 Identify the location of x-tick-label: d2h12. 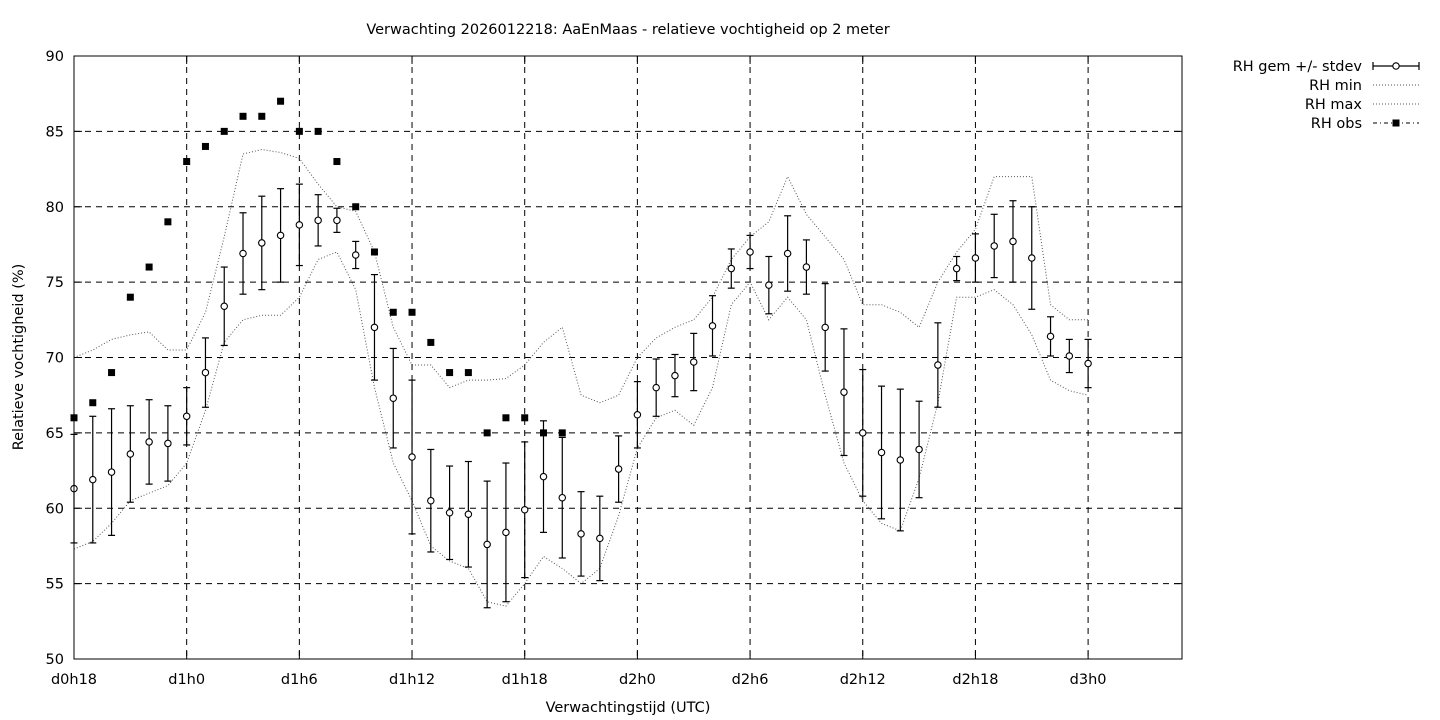
(863, 680).